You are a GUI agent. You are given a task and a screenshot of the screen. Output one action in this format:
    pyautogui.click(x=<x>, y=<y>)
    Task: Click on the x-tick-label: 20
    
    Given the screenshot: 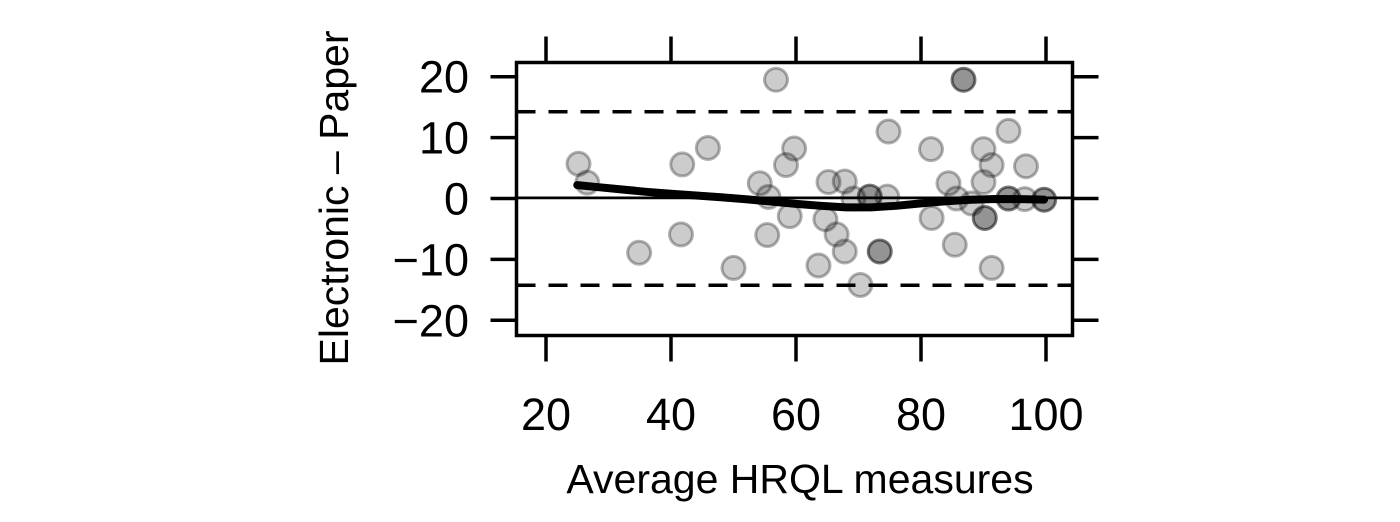 What is the action you would take?
    pyautogui.click(x=546, y=414)
    